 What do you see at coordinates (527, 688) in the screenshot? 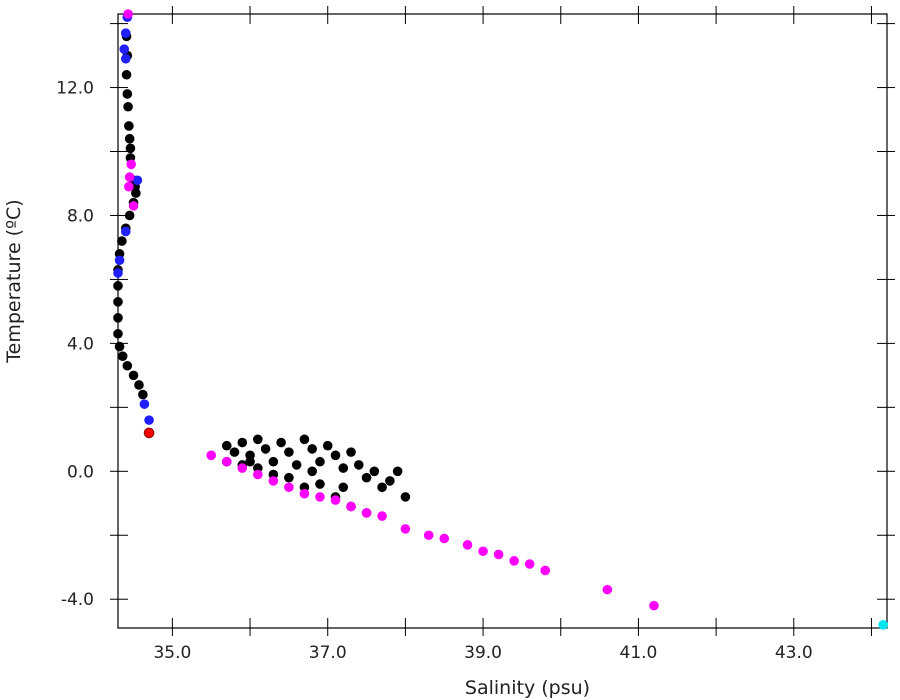
I see `x-axis-title: Salinity (psu)` at bounding box center [527, 688].